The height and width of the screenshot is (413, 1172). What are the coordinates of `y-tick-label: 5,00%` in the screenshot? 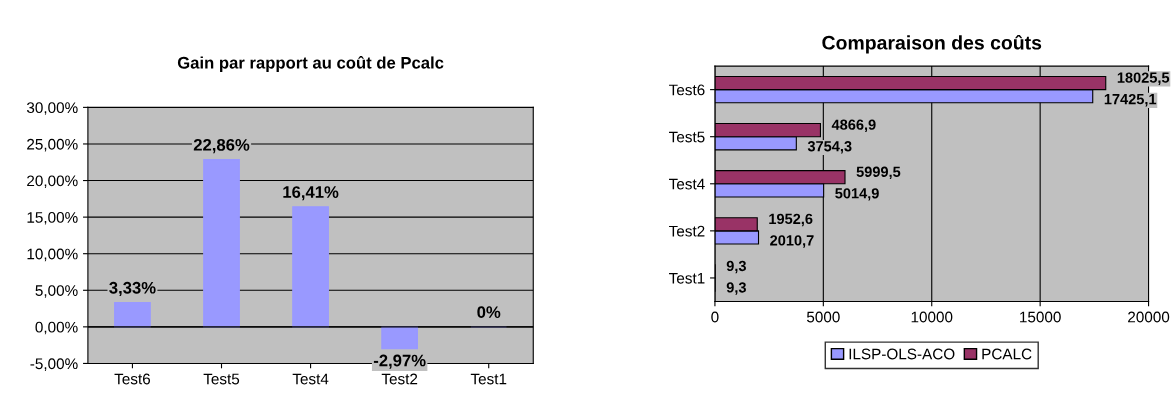 It's located at (56, 291).